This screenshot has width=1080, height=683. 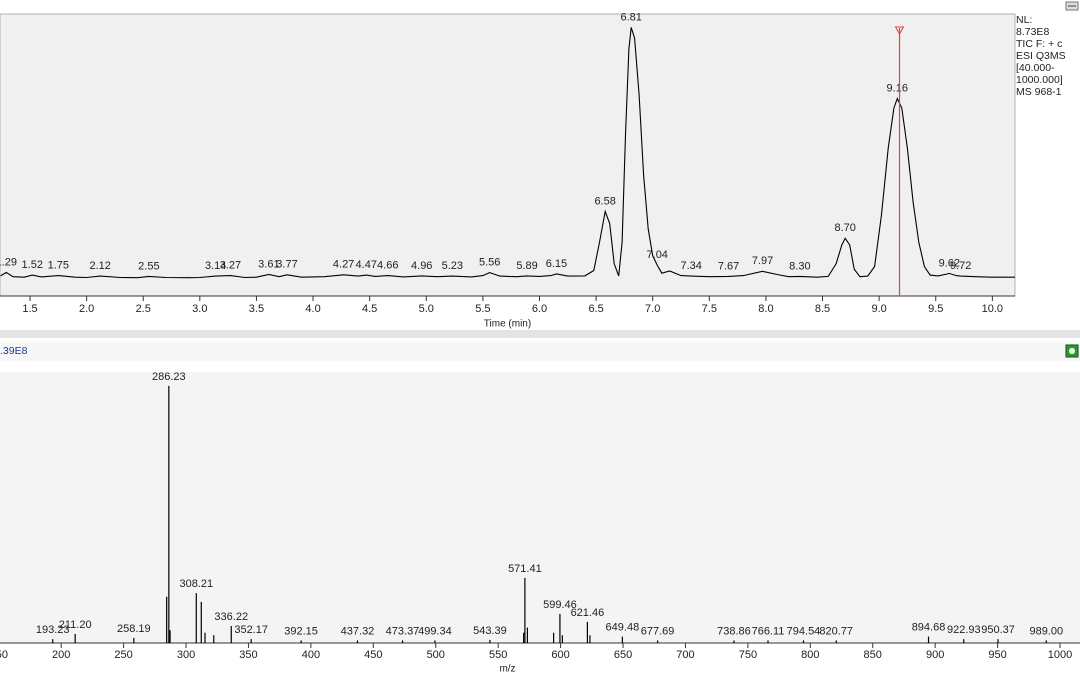 What do you see at coordinates (75, 625) in the screenshot?
I see `stick-label: 211.20` at bounding box center [75, 625].